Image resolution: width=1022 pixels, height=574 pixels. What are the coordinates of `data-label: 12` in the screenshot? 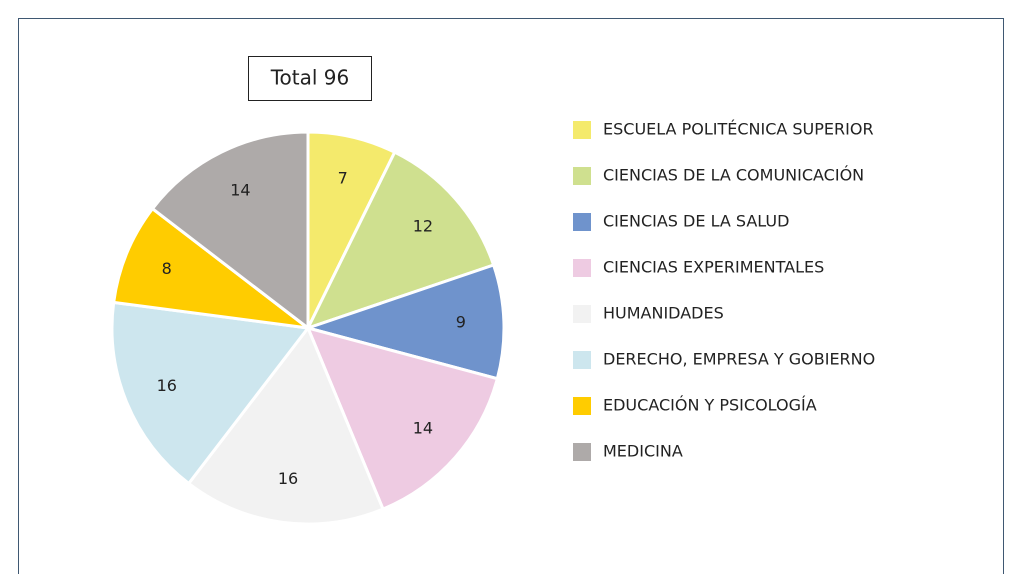 It's located at (423, 226).